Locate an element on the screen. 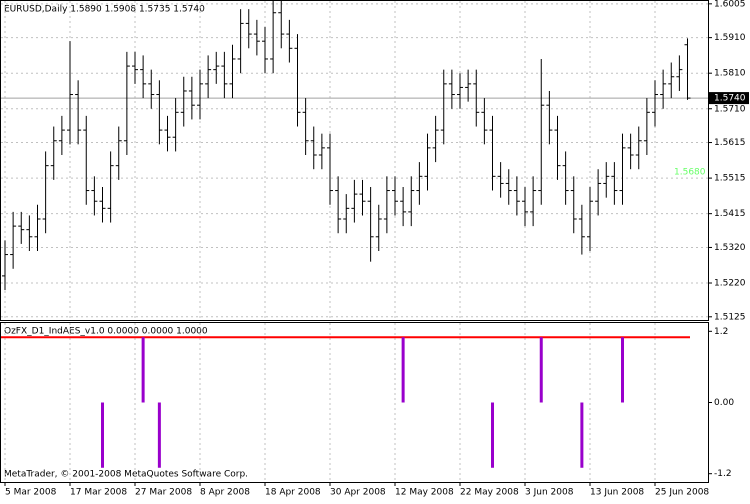  x-tick-label: 30 Apr 2008 is located at coordinates (358, 493).